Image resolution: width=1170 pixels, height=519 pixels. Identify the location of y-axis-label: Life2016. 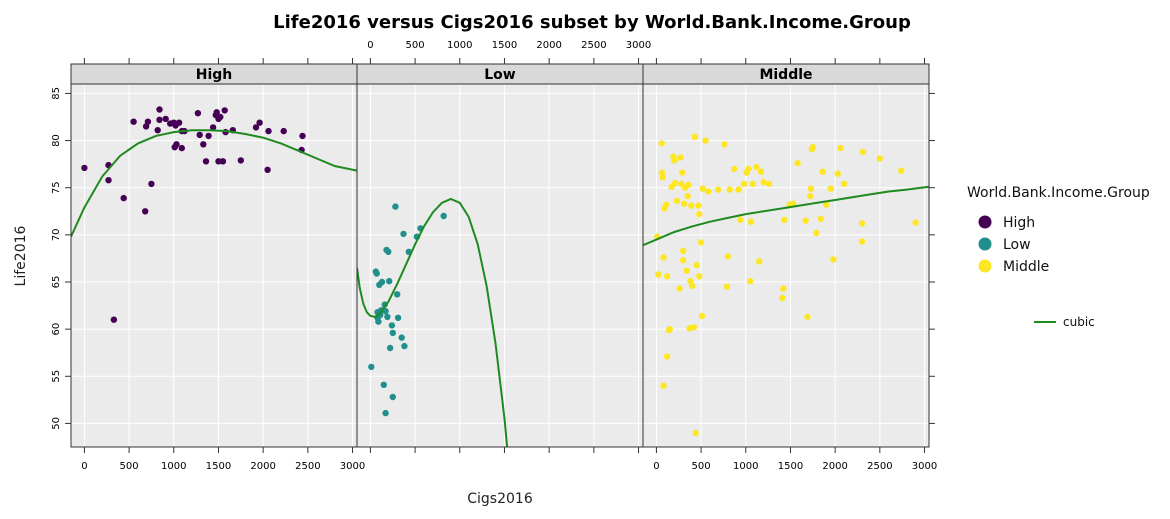
(21, 255).